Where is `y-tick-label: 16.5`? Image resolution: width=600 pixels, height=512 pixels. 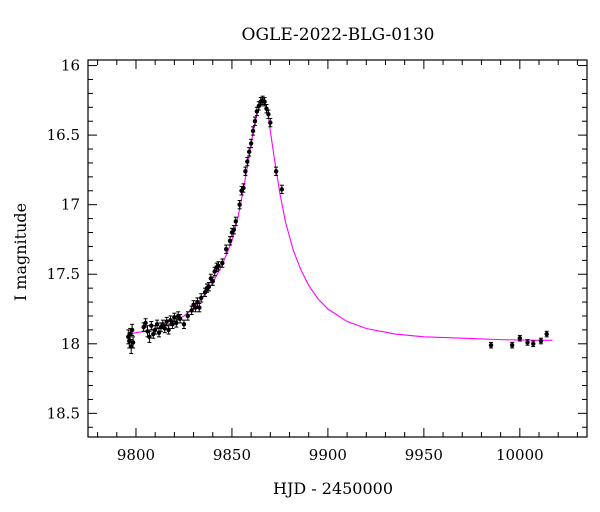 y-tick-label: 16.5 is located at coordinates (63, 135).